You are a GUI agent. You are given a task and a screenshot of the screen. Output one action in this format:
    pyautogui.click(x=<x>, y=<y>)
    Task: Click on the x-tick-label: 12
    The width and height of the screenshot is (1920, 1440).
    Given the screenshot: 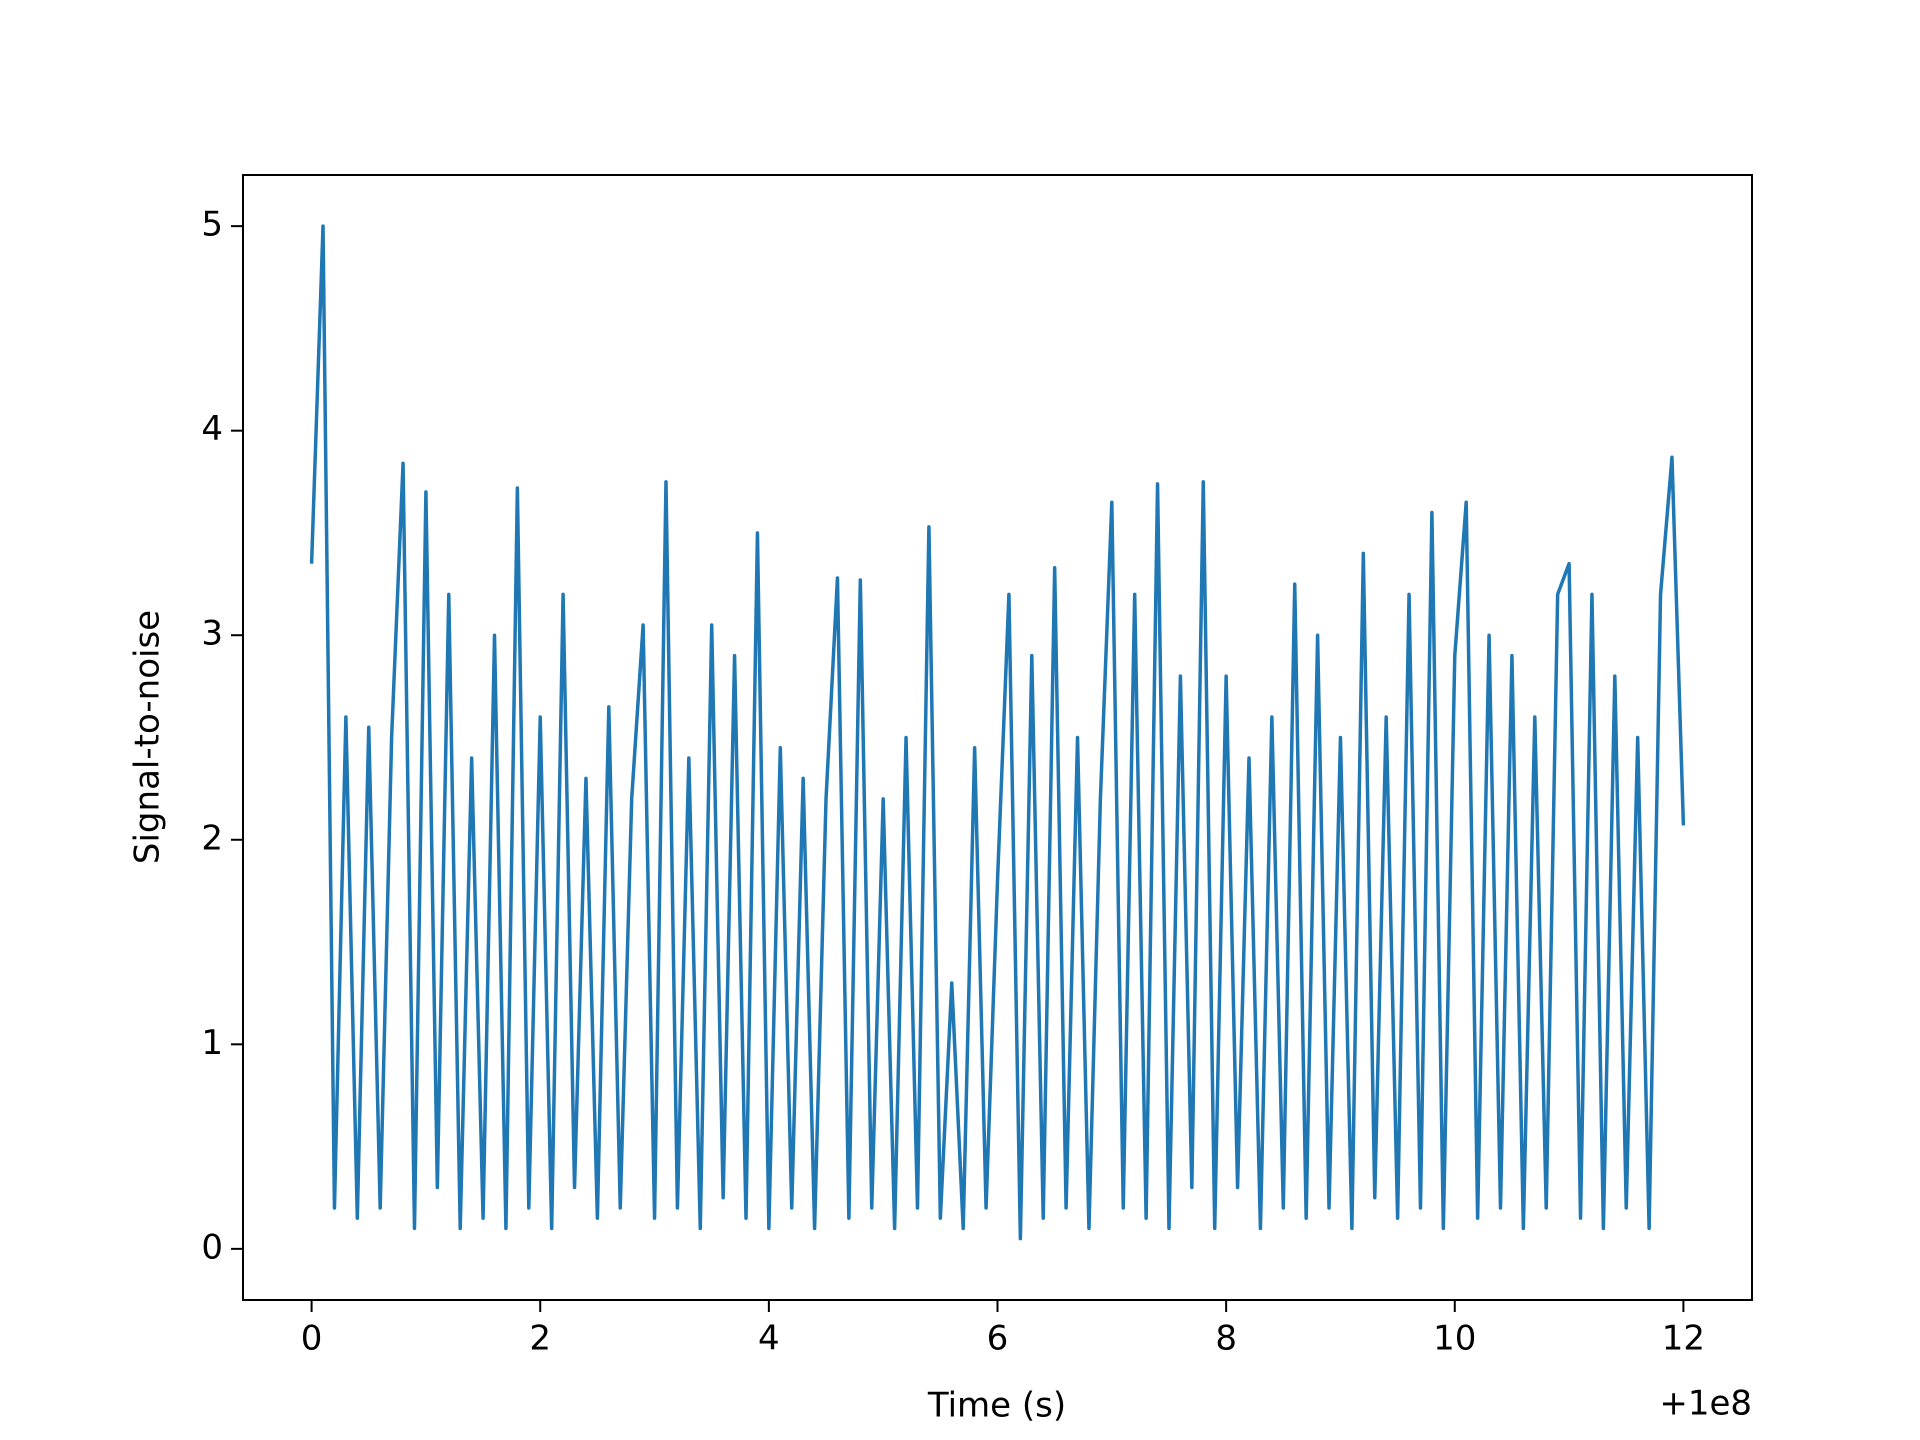 What is the action you would take?
    pyautogui.click(x=1683, y=1339)
    